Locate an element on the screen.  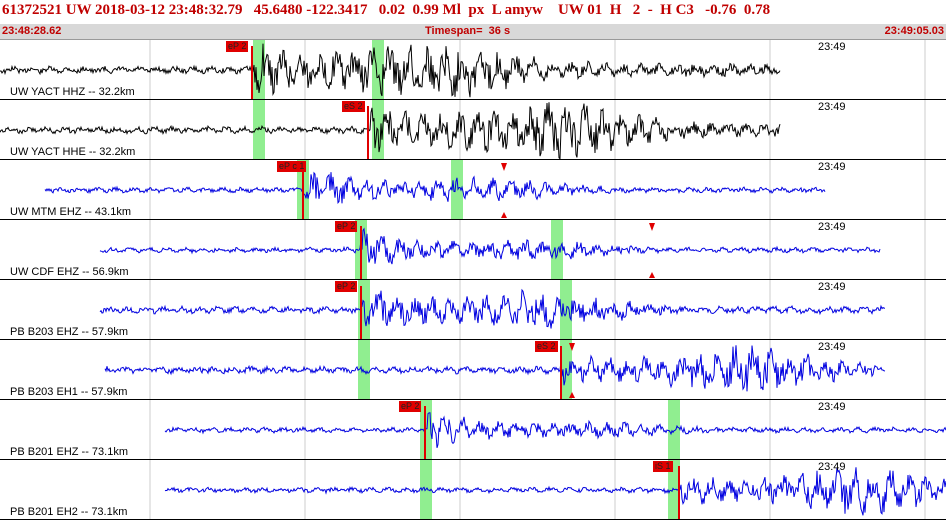
timespan: Timespan= 36 s is located at coordinates (468, 31).